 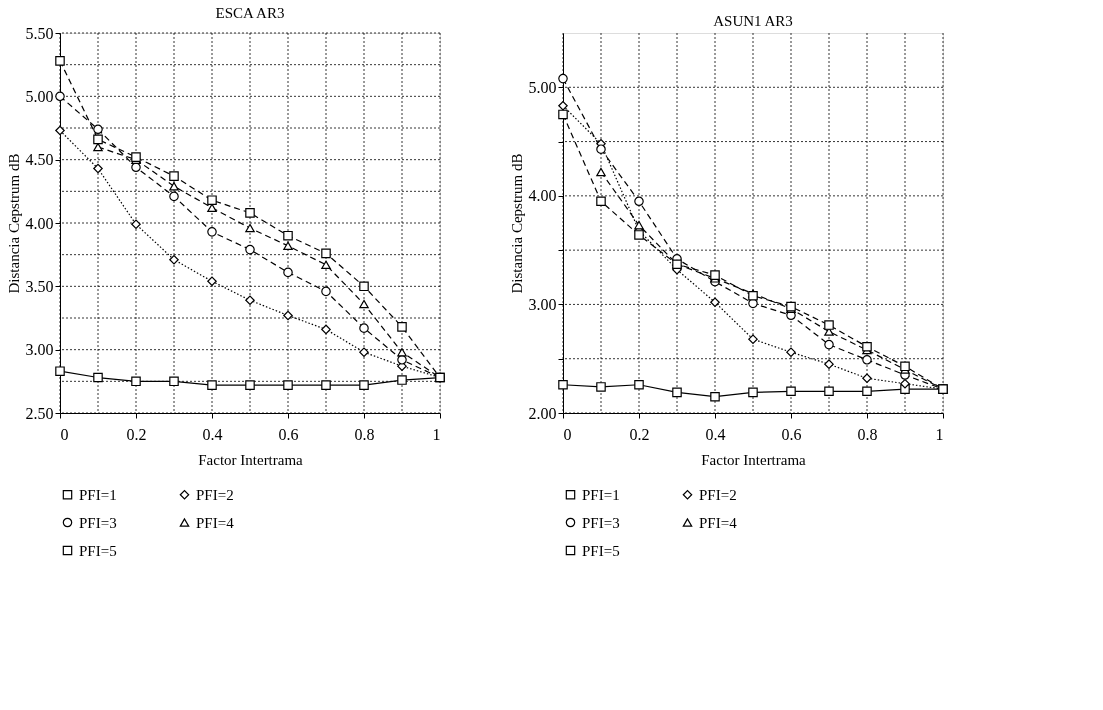 What do you see at coordinates (753, 20) in the screenshot?
I see `chart-title: ASUN1 AR3` at bounding box center [753, 20].